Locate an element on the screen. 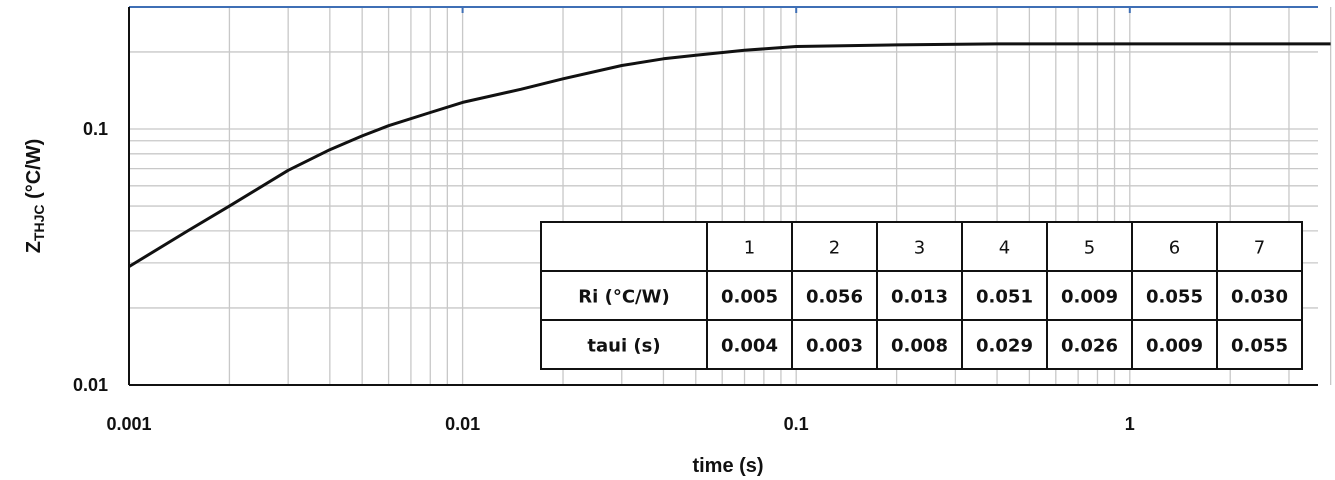 The width and height of the screenshot is (1335, 480). table-header-cell: 7 is located at coordinates (1259, 248).